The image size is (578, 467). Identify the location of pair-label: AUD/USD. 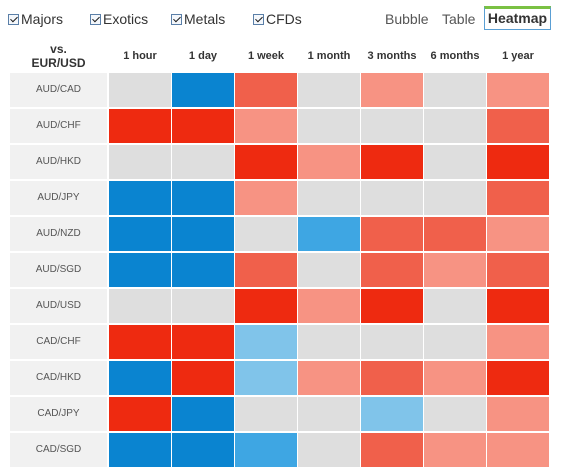
(58, 306).